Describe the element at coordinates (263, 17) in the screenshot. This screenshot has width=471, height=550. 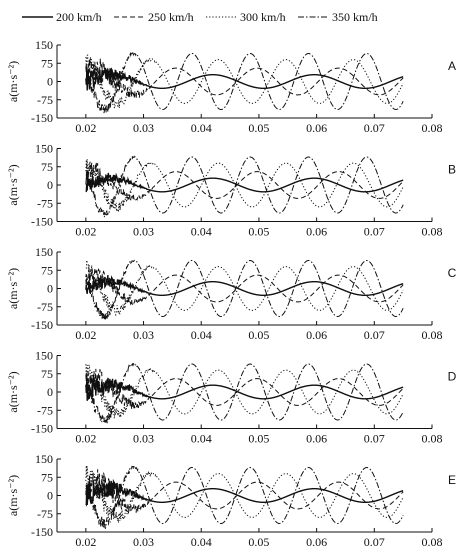
I see `legend-label-300: 300 km/h` at that location.